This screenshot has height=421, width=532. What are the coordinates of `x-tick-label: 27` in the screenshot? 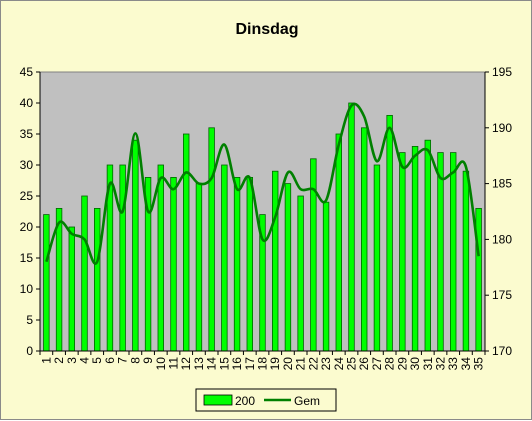 It's located at (377, 364).